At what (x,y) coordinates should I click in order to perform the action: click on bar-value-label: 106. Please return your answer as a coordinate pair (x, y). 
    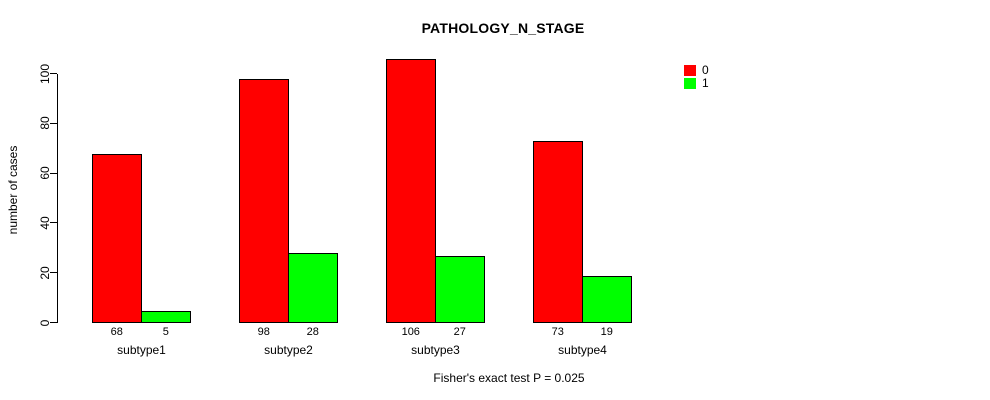
    Looking at the image, I should click on (410, 332).